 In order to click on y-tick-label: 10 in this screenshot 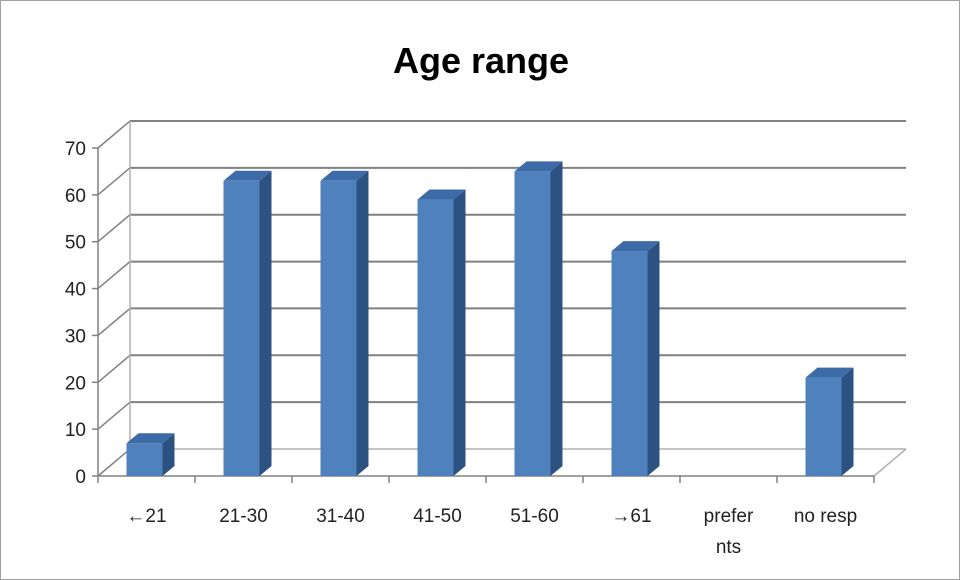, I will do `click(75, 430)`.